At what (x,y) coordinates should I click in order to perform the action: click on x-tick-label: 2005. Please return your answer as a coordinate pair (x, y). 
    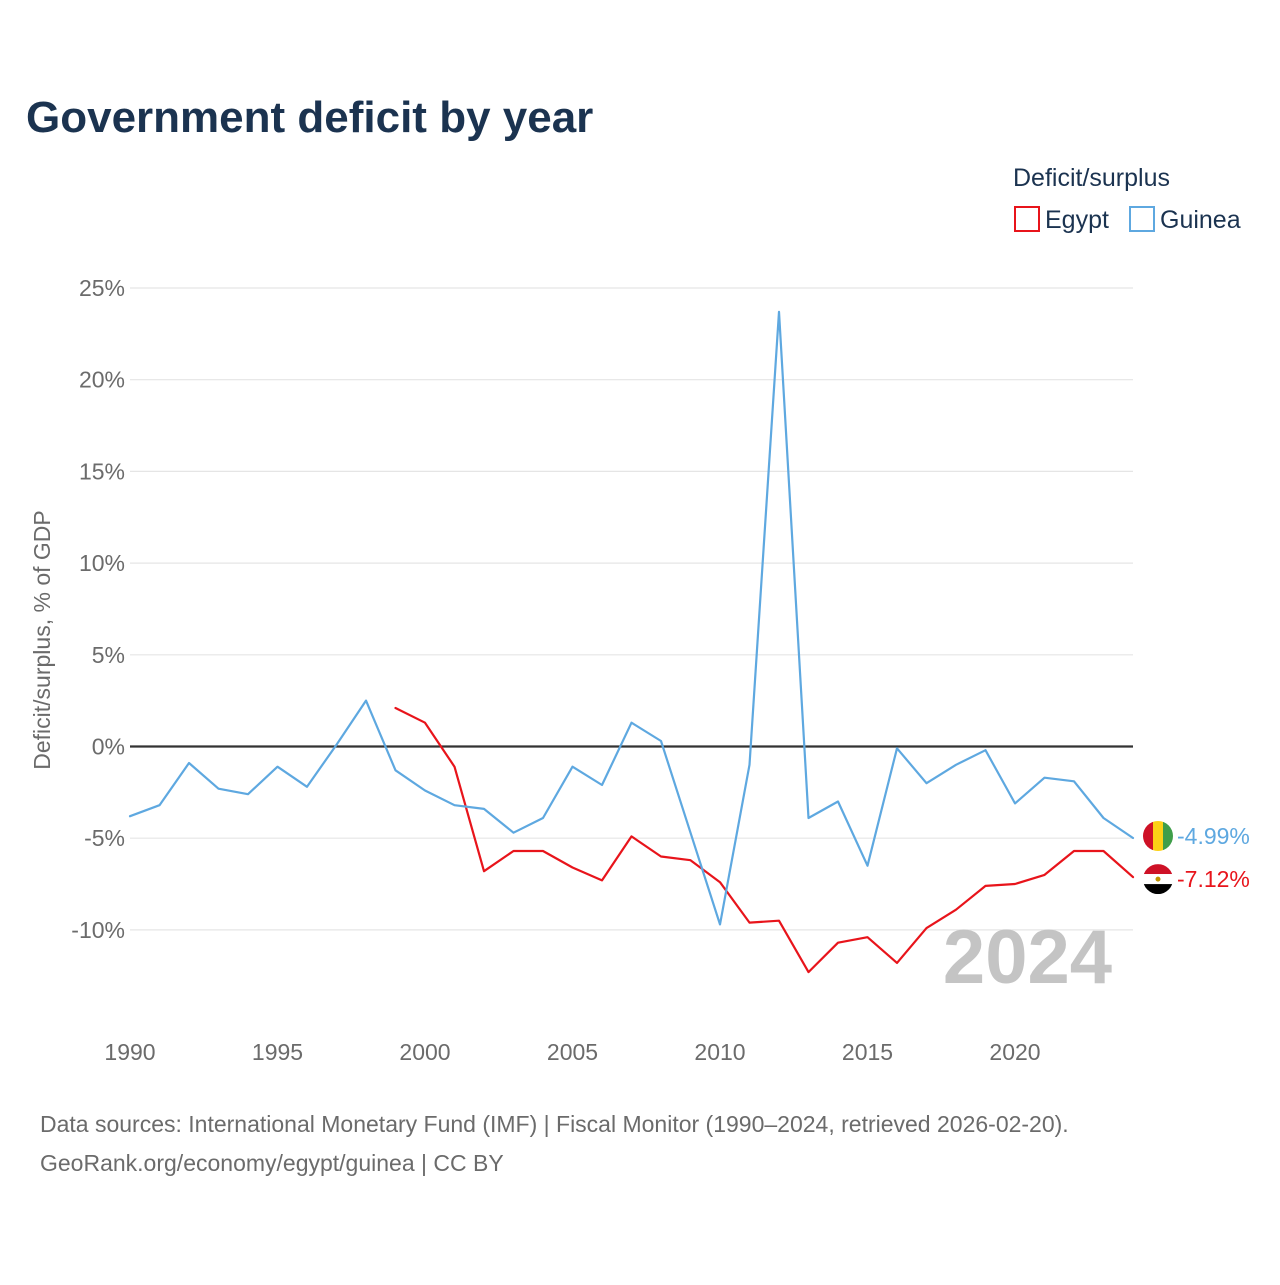
    Looking at the image, I should click on (572, 1052).